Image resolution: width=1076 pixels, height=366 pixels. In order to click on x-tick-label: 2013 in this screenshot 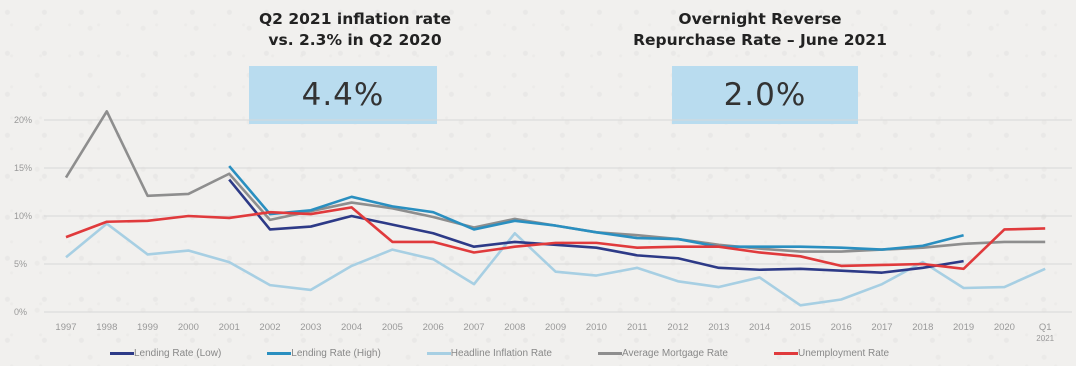, I will do `click(718, 327)`.